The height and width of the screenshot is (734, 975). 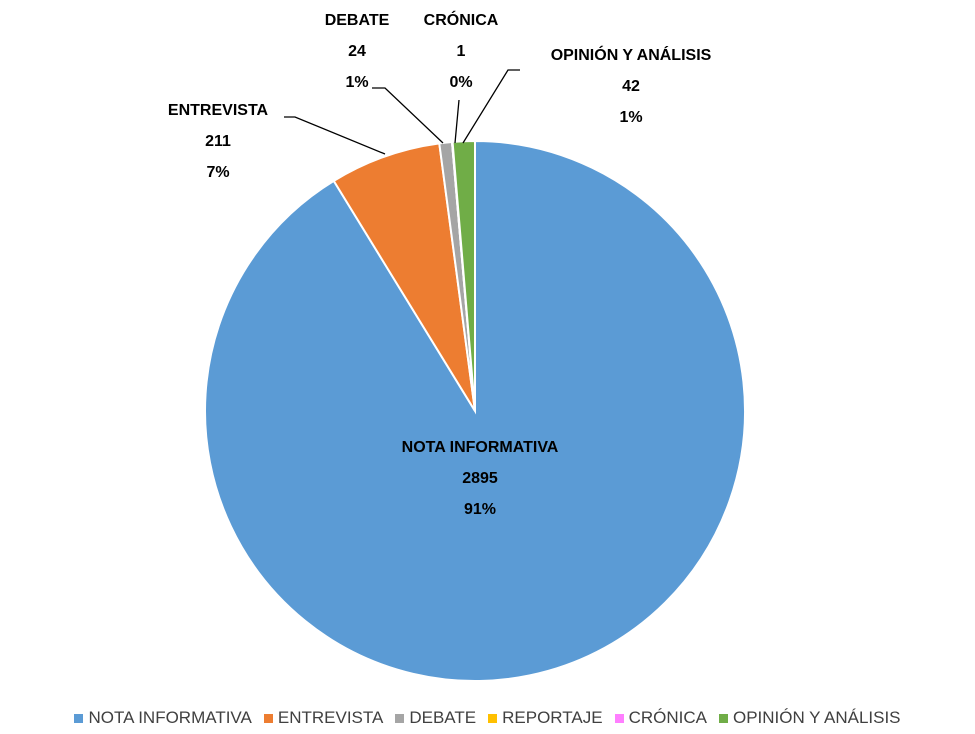 I want to click on data-label: NOTA INFORMATIVA 2895 91%, so click(x=480, y=478).